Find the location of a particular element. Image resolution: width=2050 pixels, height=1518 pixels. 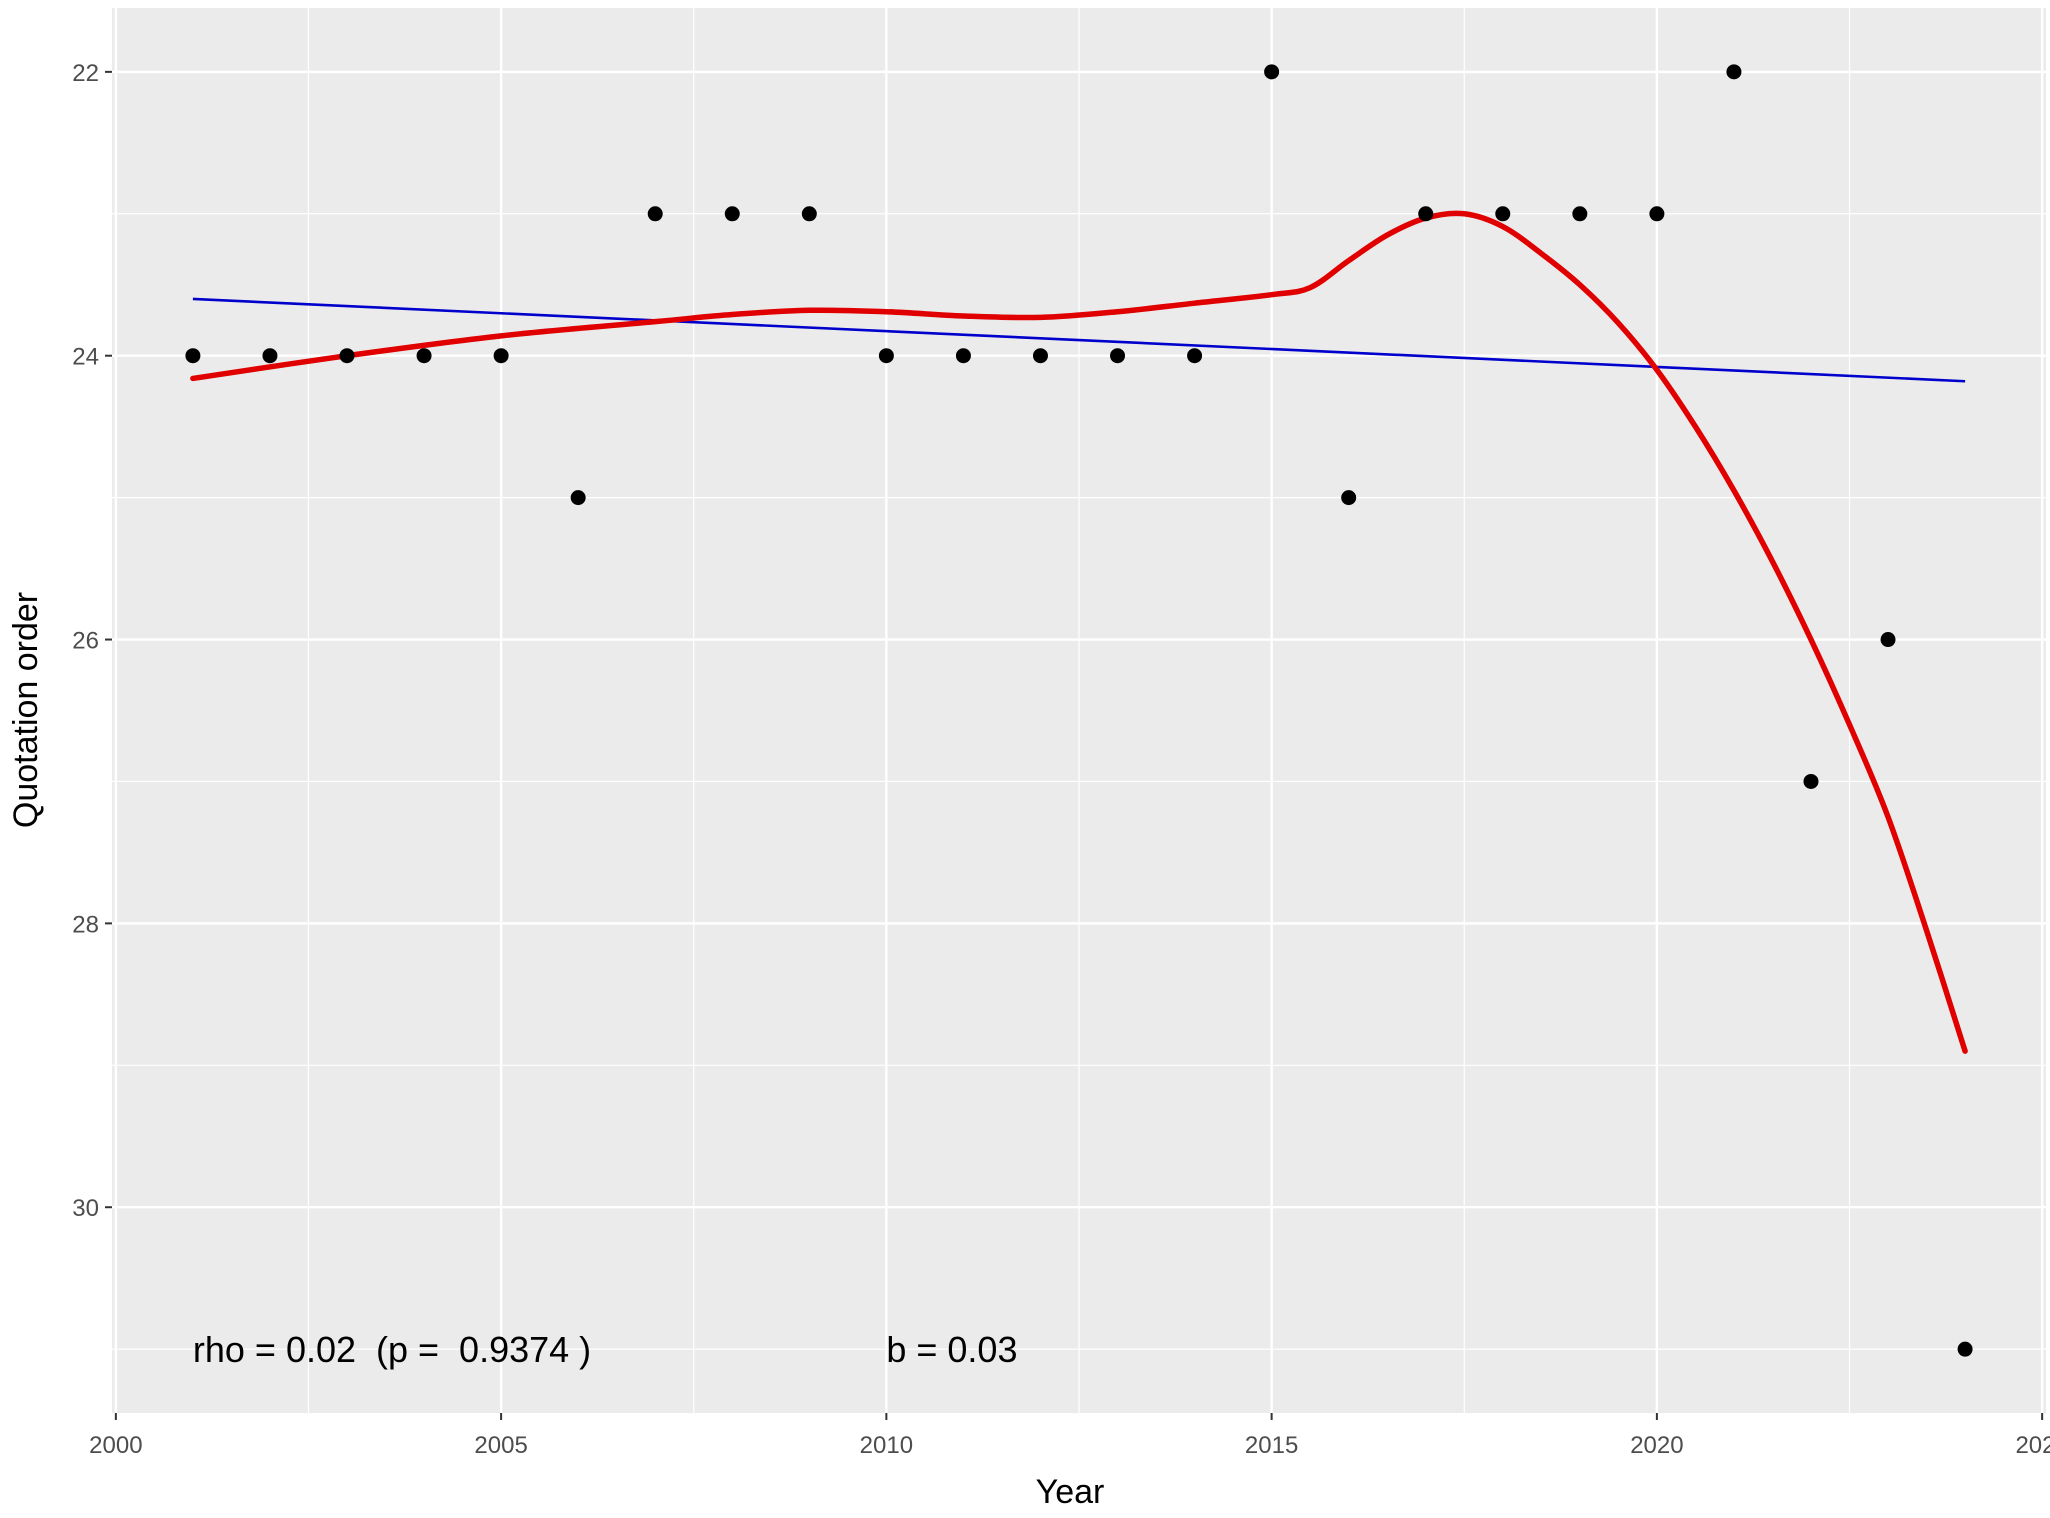

y-axis-tick-labels: 22 24 26 28 30 is located at coordinates (85, 641).